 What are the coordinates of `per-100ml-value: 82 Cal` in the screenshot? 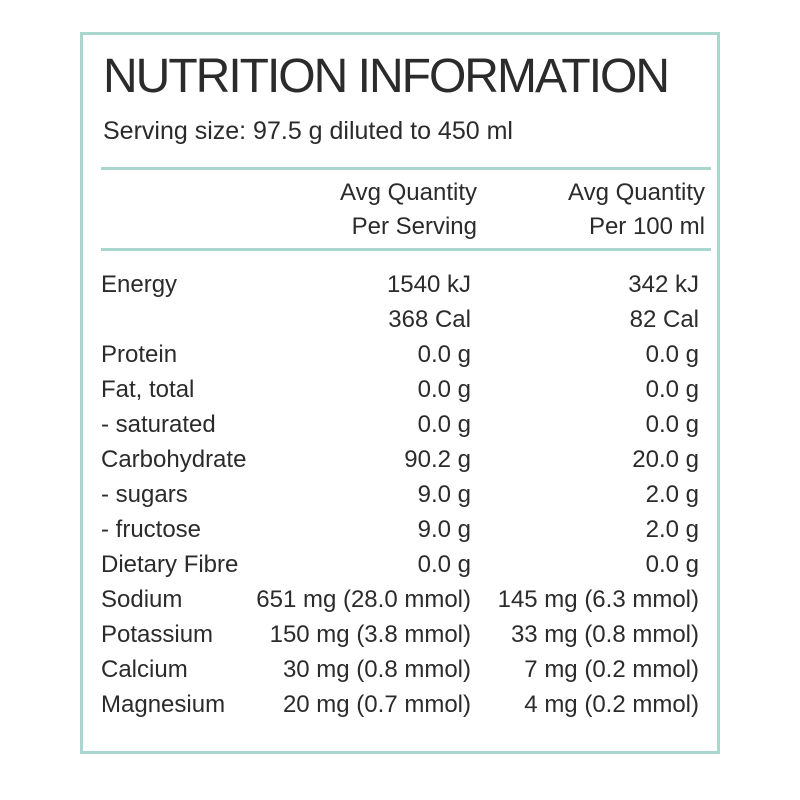 It's located at (664, 319).